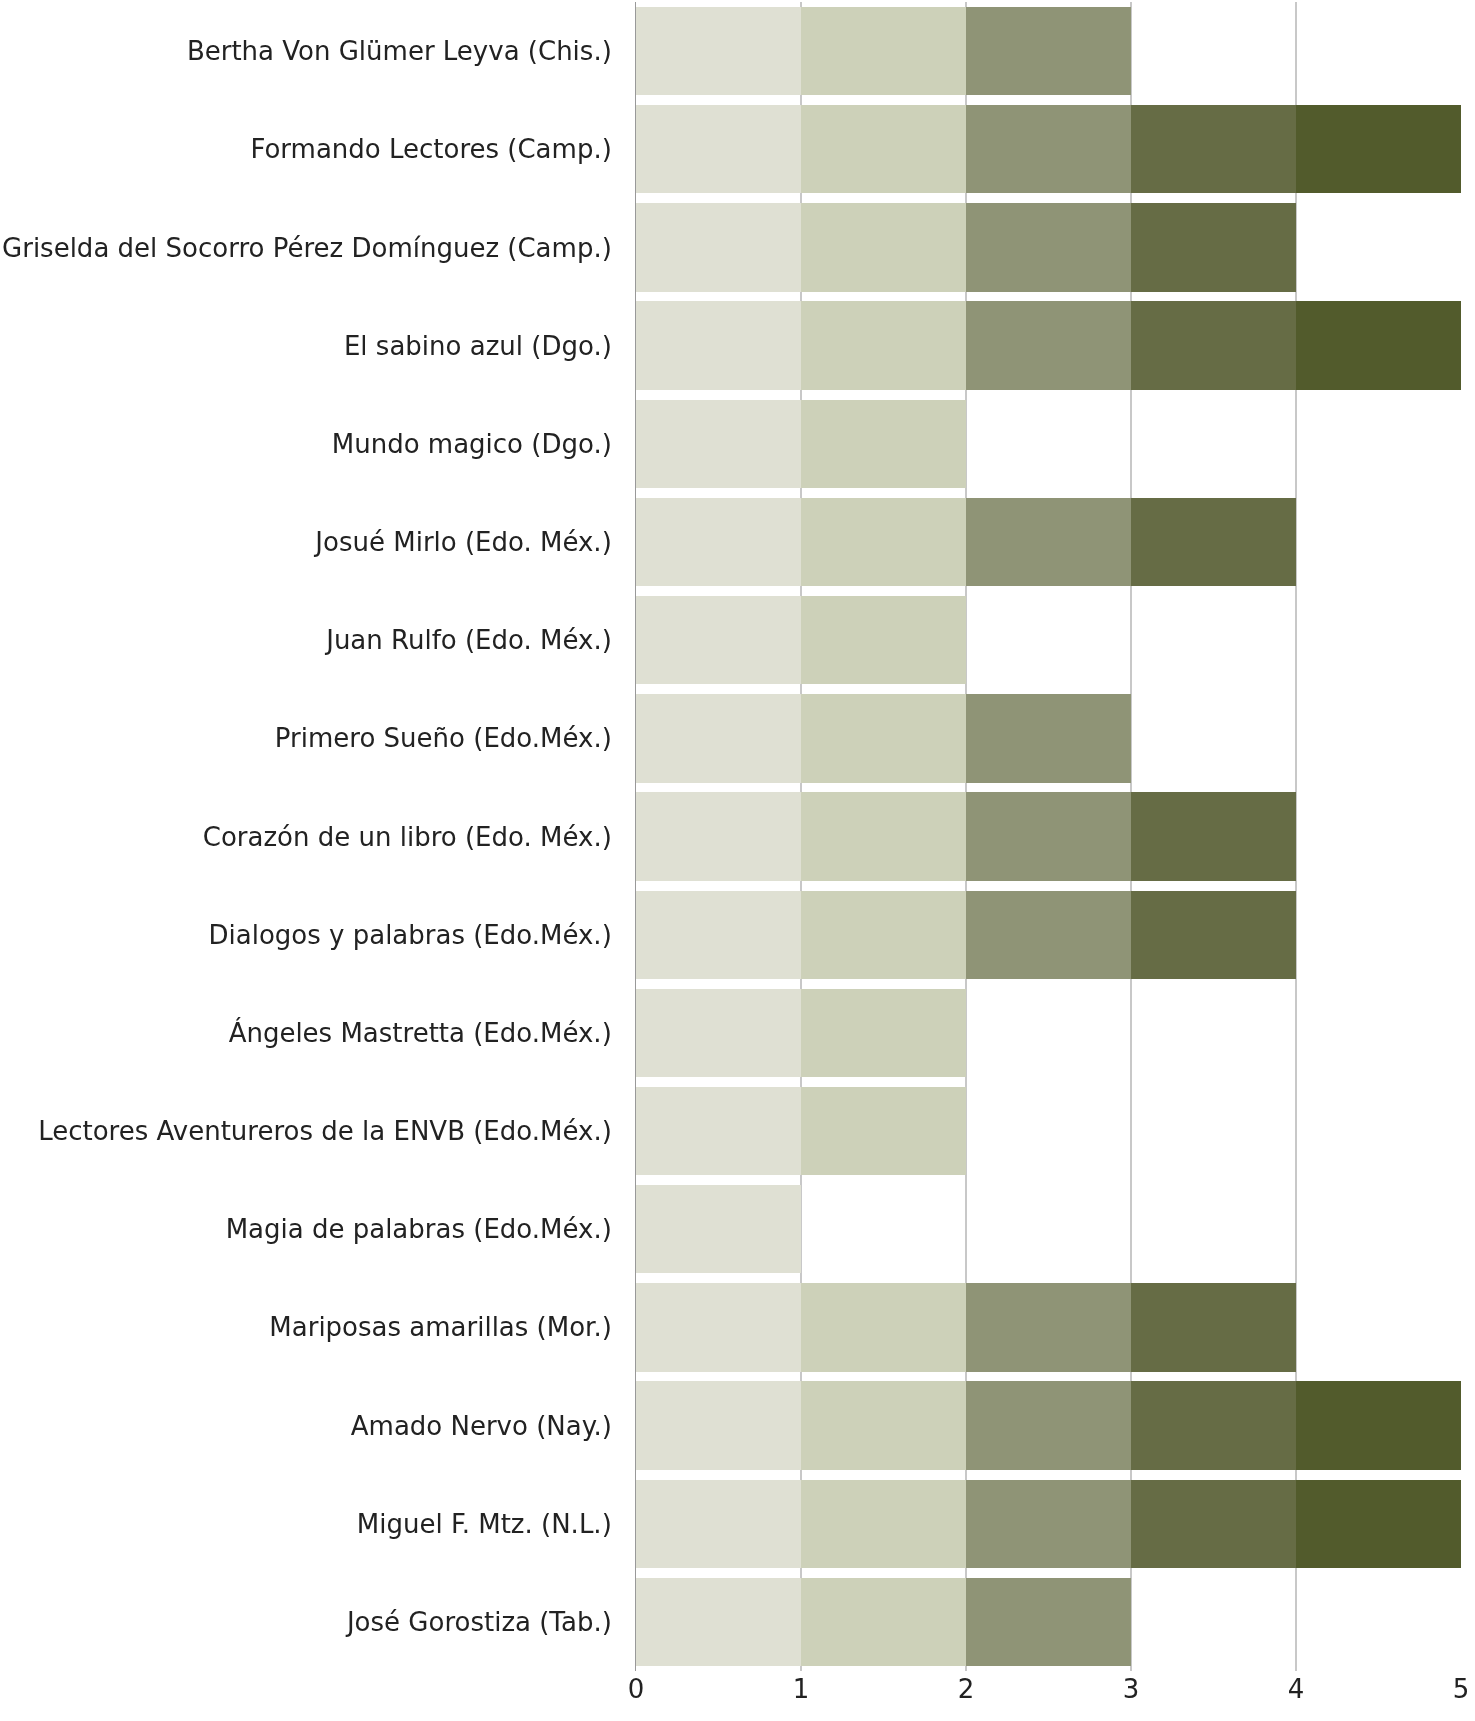 The width and height of the screenshot is (1475, 1721). I want to click on y-tick-label: Bertha Von Glümer Leyva (Chis.), so click(399, 51).